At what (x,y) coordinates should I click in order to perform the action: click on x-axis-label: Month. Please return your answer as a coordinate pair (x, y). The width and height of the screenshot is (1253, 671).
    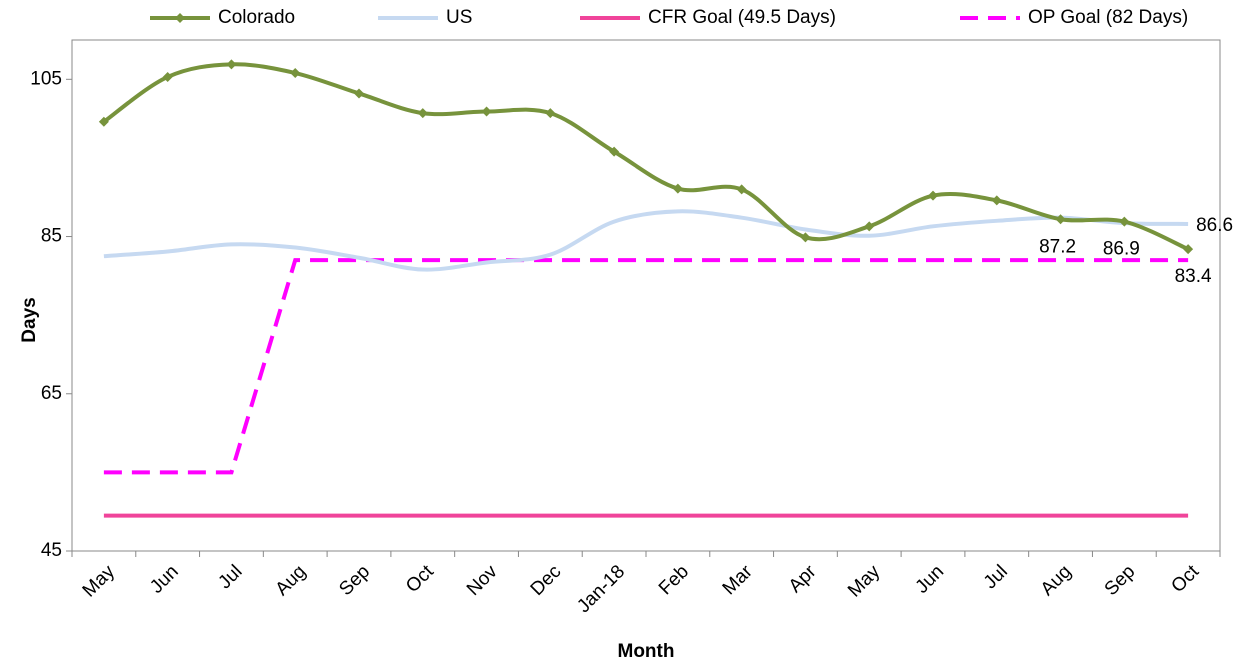
    Looking at the image, I should click on (646, 651).